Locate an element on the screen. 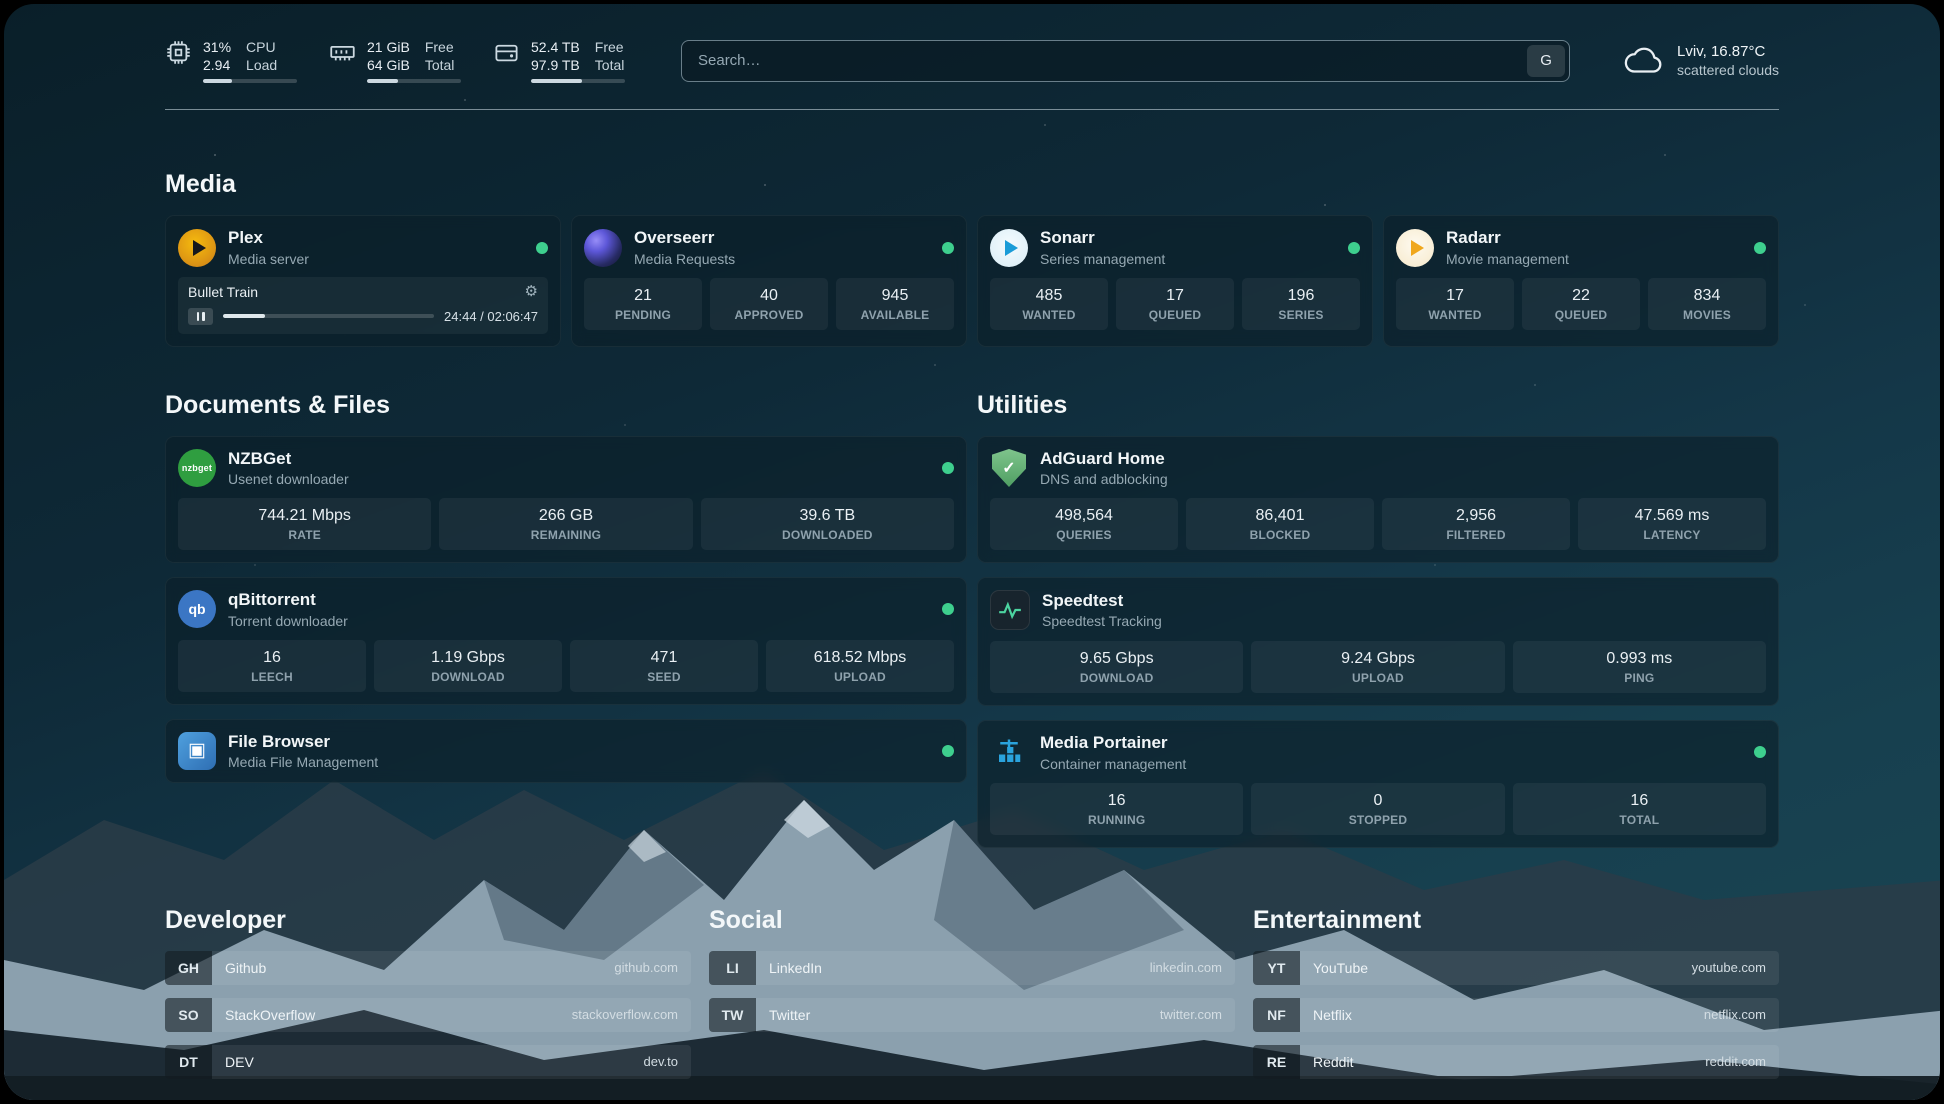 The image size is (1944, 1104). cpu-percent: 31% is located at coordinates (217, 47).